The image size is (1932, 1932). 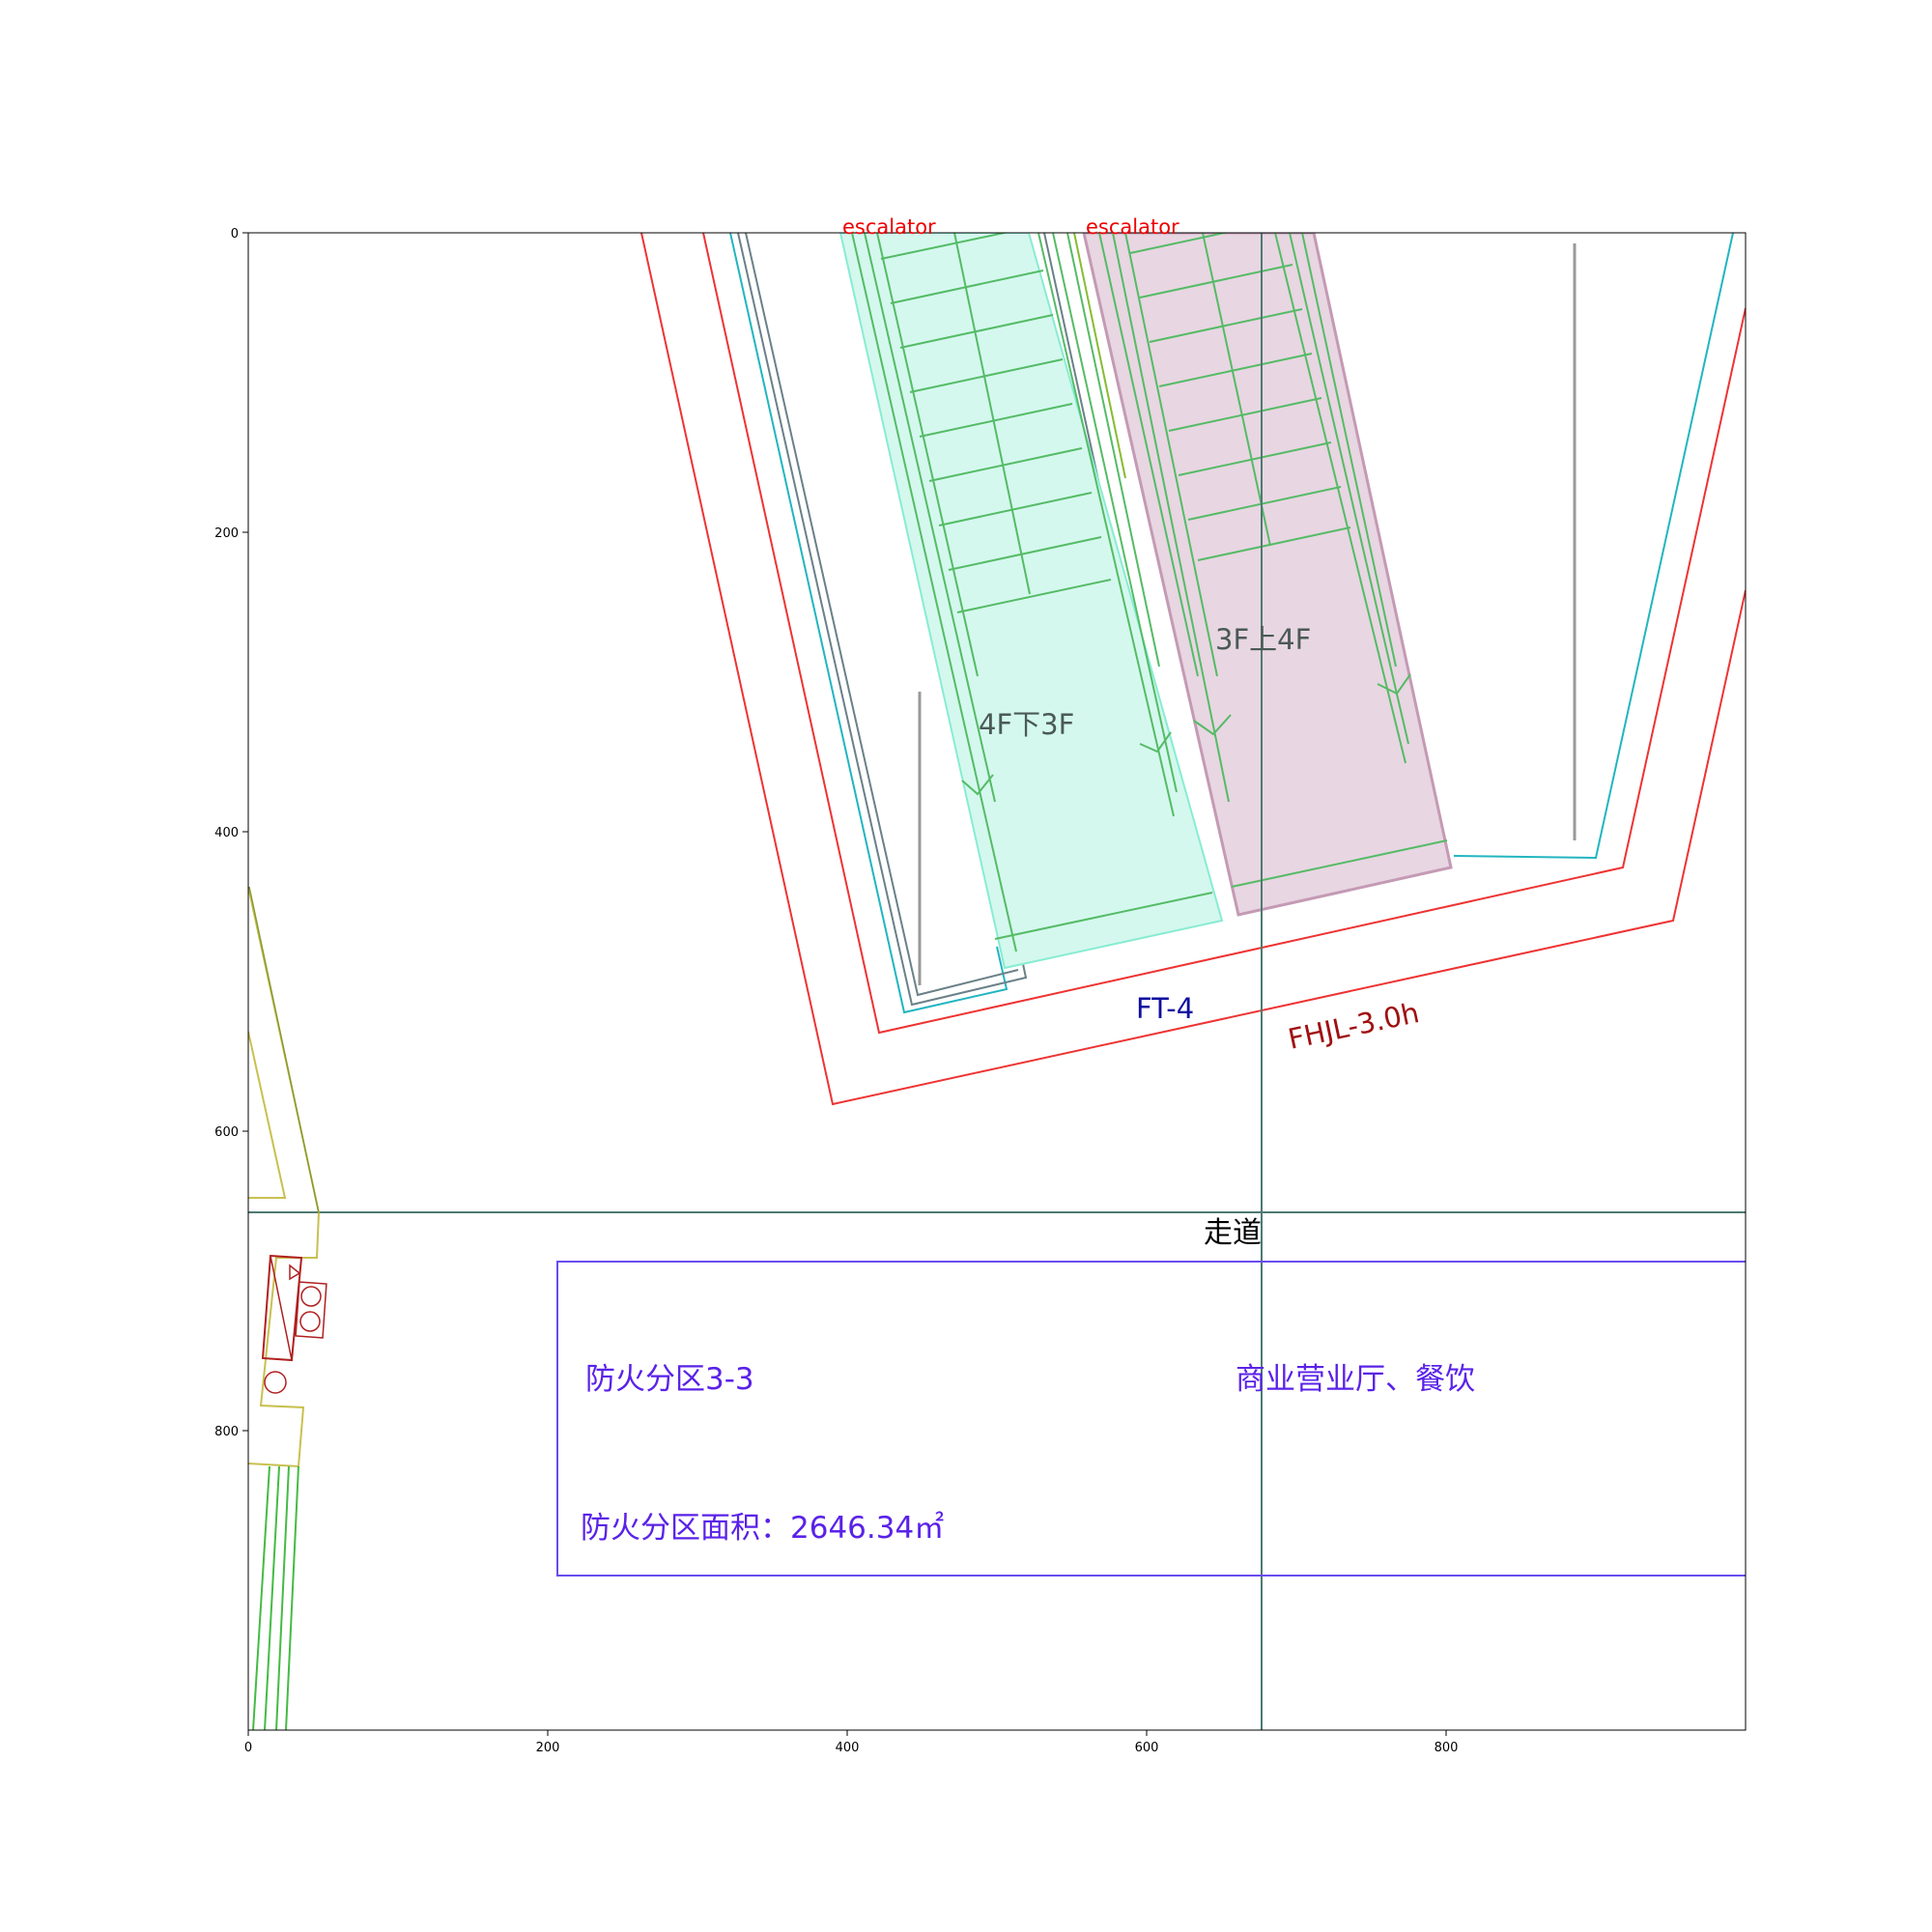 I want to click on x-tick-label: 600, so click(x=1147, y=1748).